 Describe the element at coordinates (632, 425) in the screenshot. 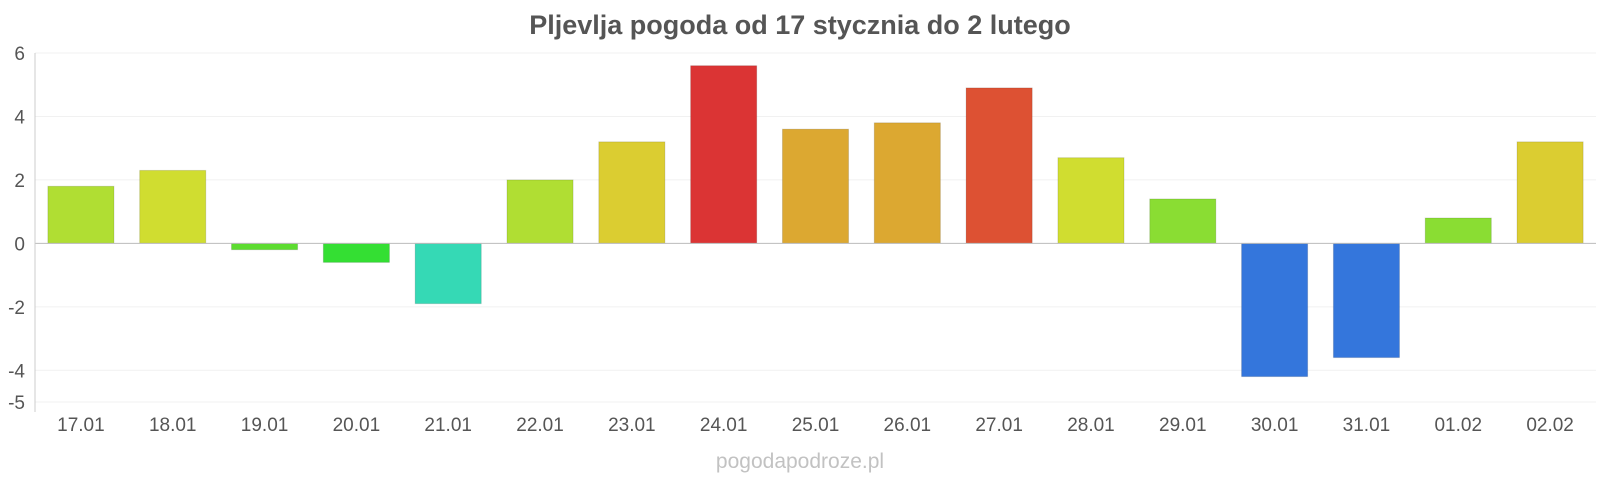

I see `x-tick-label: 23.01` at that location.